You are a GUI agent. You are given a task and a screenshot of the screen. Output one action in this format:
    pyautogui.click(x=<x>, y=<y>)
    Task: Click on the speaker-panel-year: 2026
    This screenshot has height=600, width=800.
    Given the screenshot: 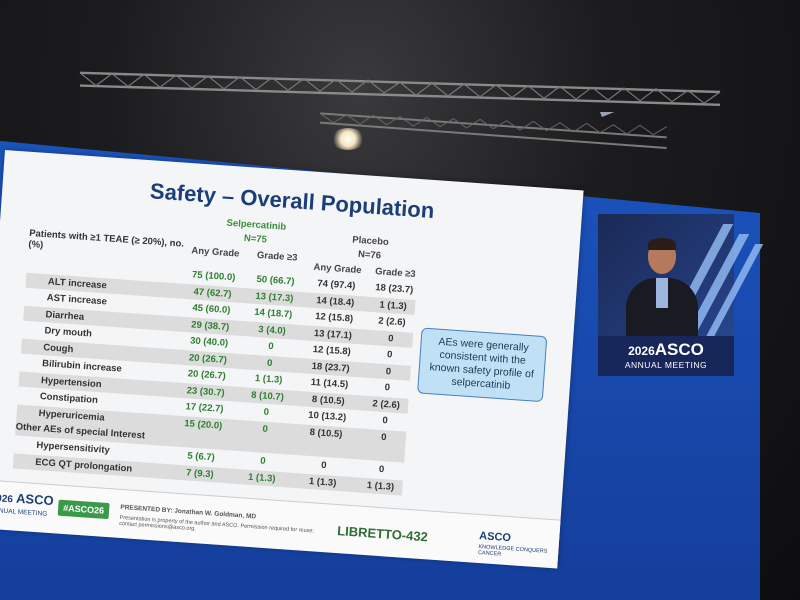 What is the action you would take?
    pyautogui.click(x=641, y=351)
    